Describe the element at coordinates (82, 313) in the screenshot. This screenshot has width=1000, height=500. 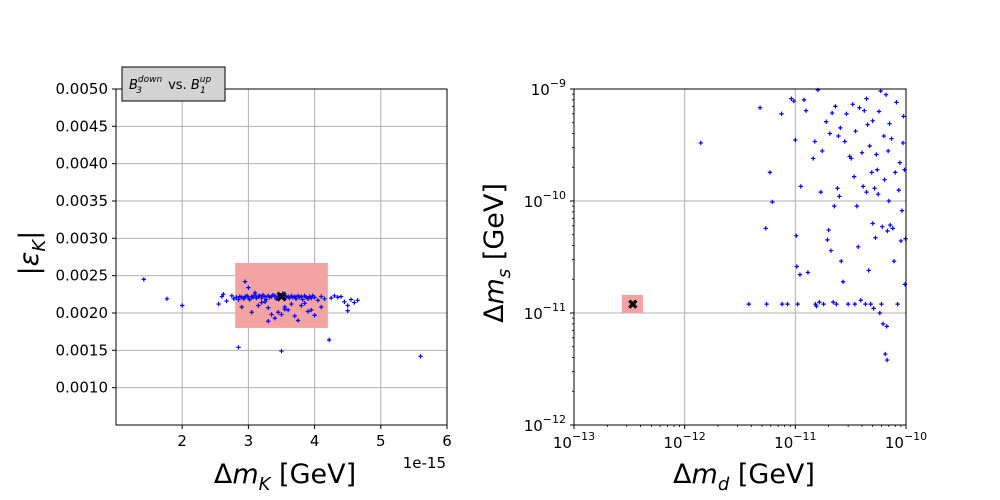
I see `y-tick-label: 0.0020` at that location.